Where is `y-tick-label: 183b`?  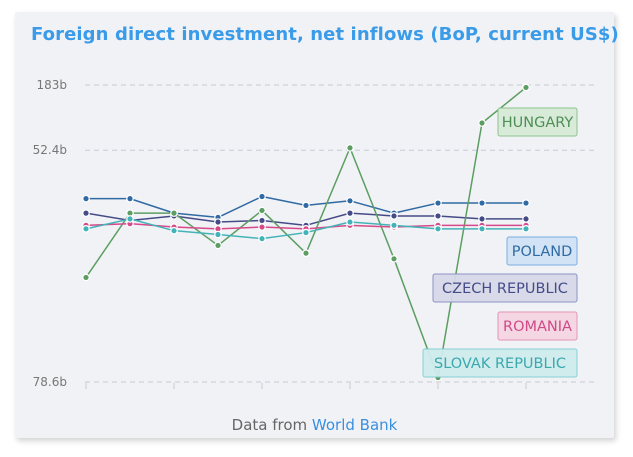 y-tick-label: 183b is located at coordinates (51, 85).